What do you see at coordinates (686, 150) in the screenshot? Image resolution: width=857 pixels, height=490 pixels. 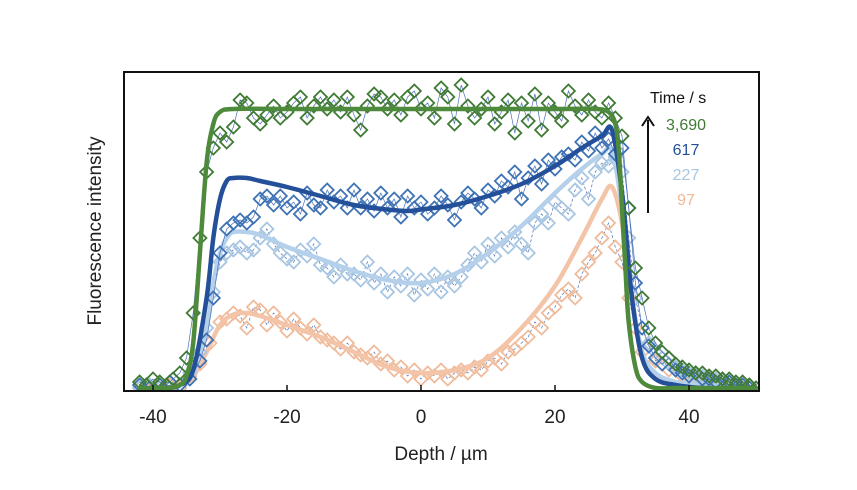 I see `legend-entry-617: 617` at bounding box center [686, 150].